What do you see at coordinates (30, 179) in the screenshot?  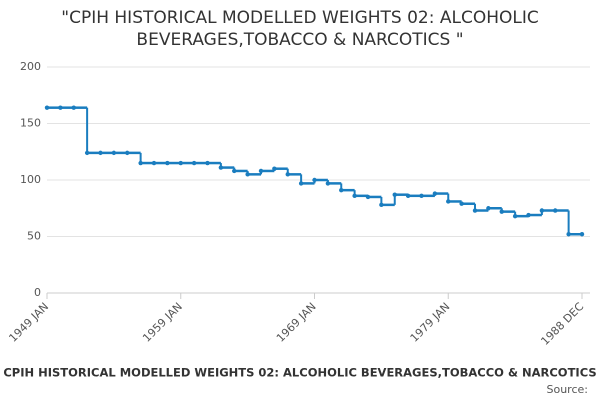 I see `y-tick-label: 100` at bounding box center [30, 179].